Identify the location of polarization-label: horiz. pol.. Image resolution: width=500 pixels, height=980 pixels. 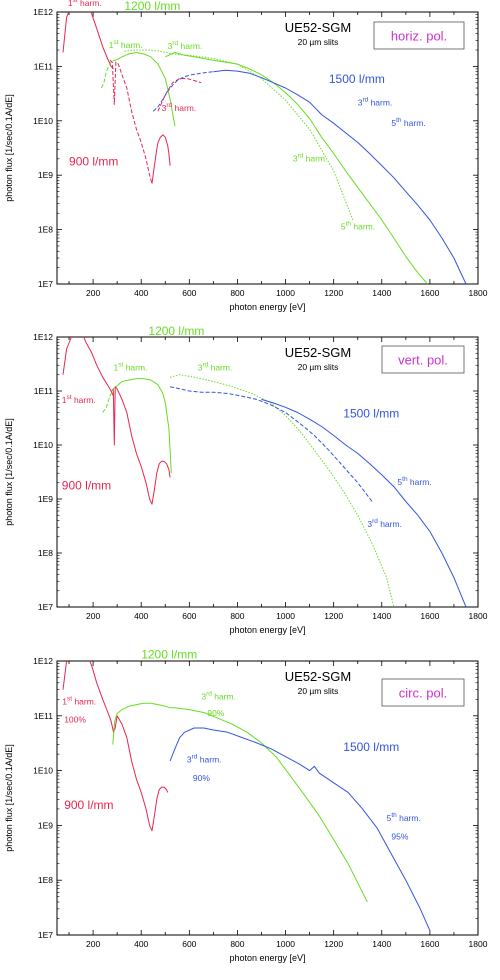
(419, 36).